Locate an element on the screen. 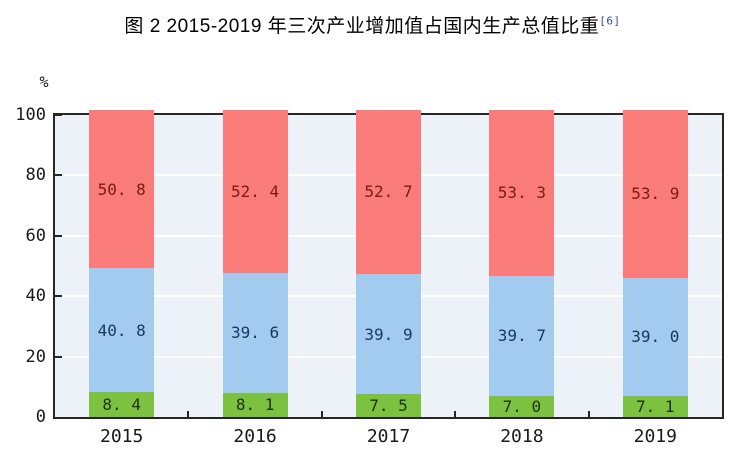 This screenshot has height=450, width=745. bar-2016-bottom-green: 8. 1 is located at coordinates (255, 404).